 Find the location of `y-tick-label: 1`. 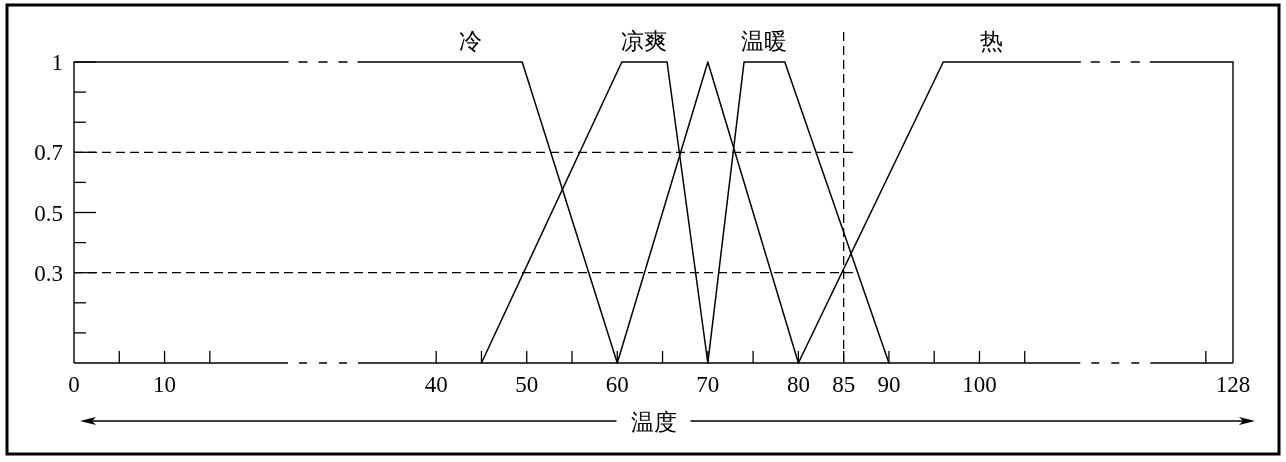

y-tick-label: 1 is located at coordinates (57, 62).